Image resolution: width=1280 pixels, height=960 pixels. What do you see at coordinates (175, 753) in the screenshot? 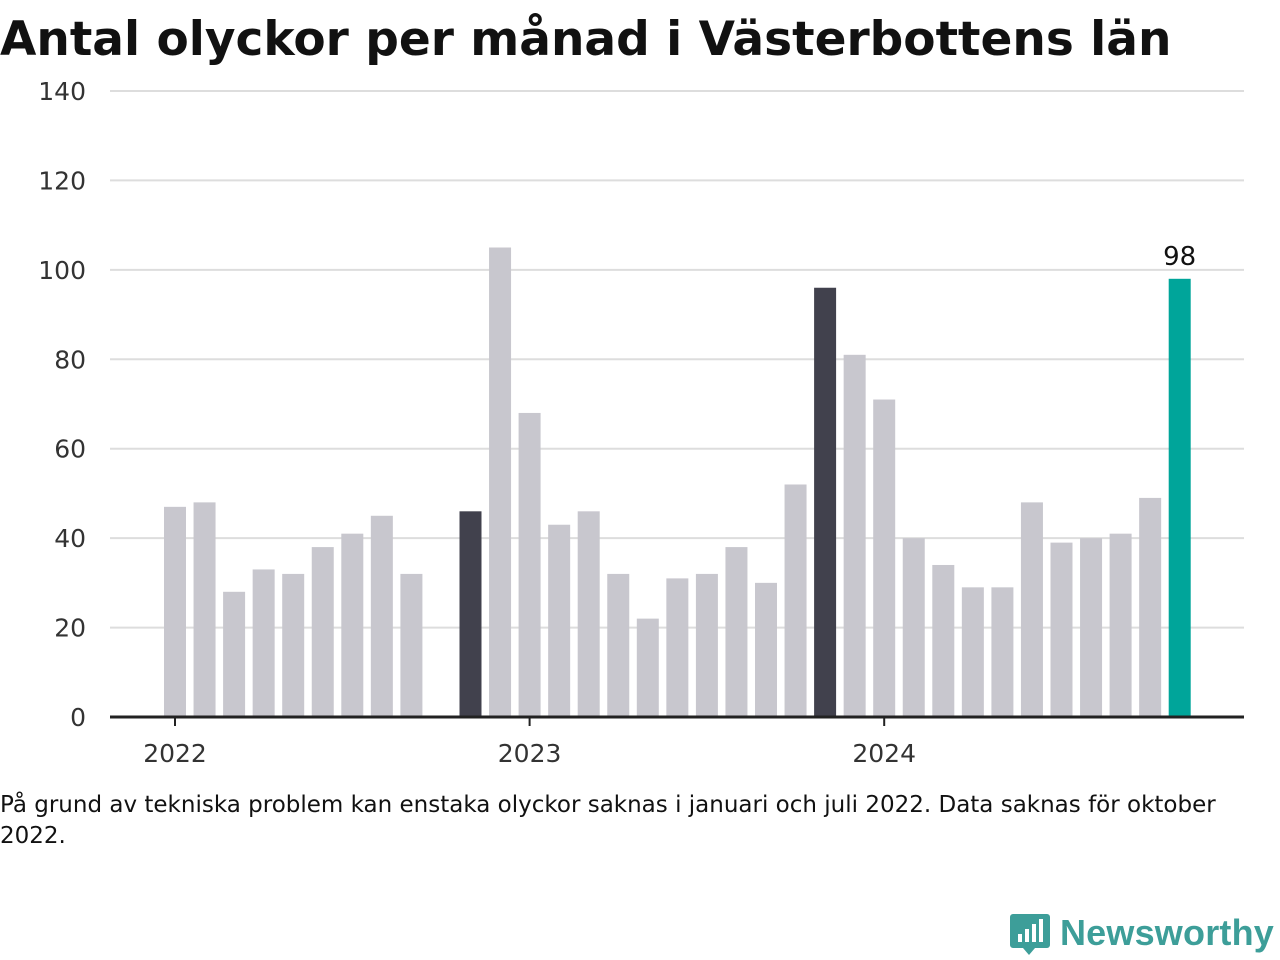
I see `x-tick-label: 2022` at bounding box center [175, 753].